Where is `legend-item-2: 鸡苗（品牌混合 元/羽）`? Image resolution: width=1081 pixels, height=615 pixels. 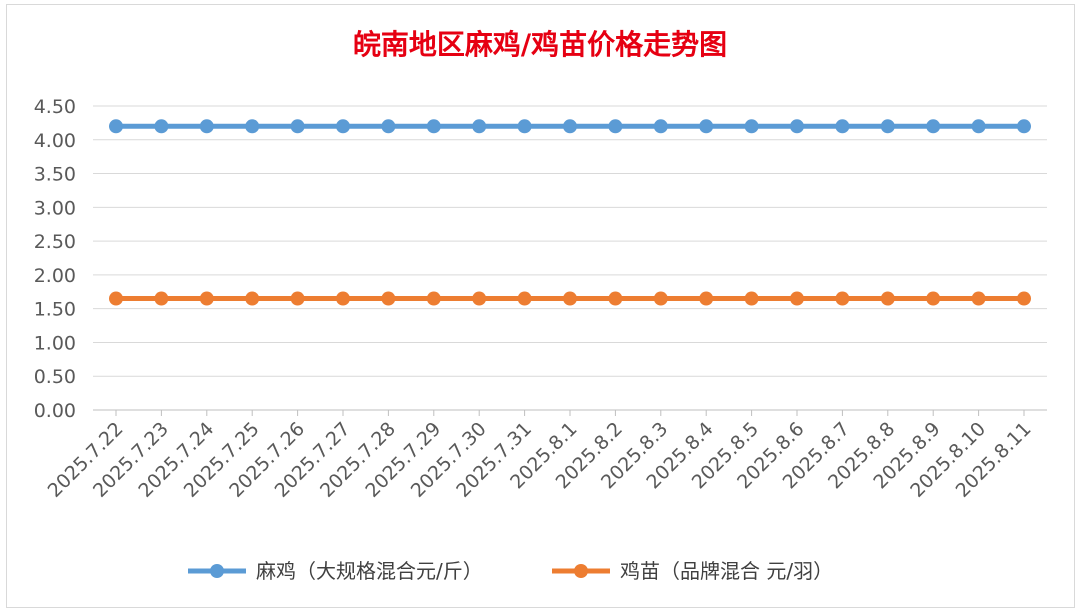
legend-item-2: 鸡苗（品牌混合 元/羽） is located at coordinates (692, 571).